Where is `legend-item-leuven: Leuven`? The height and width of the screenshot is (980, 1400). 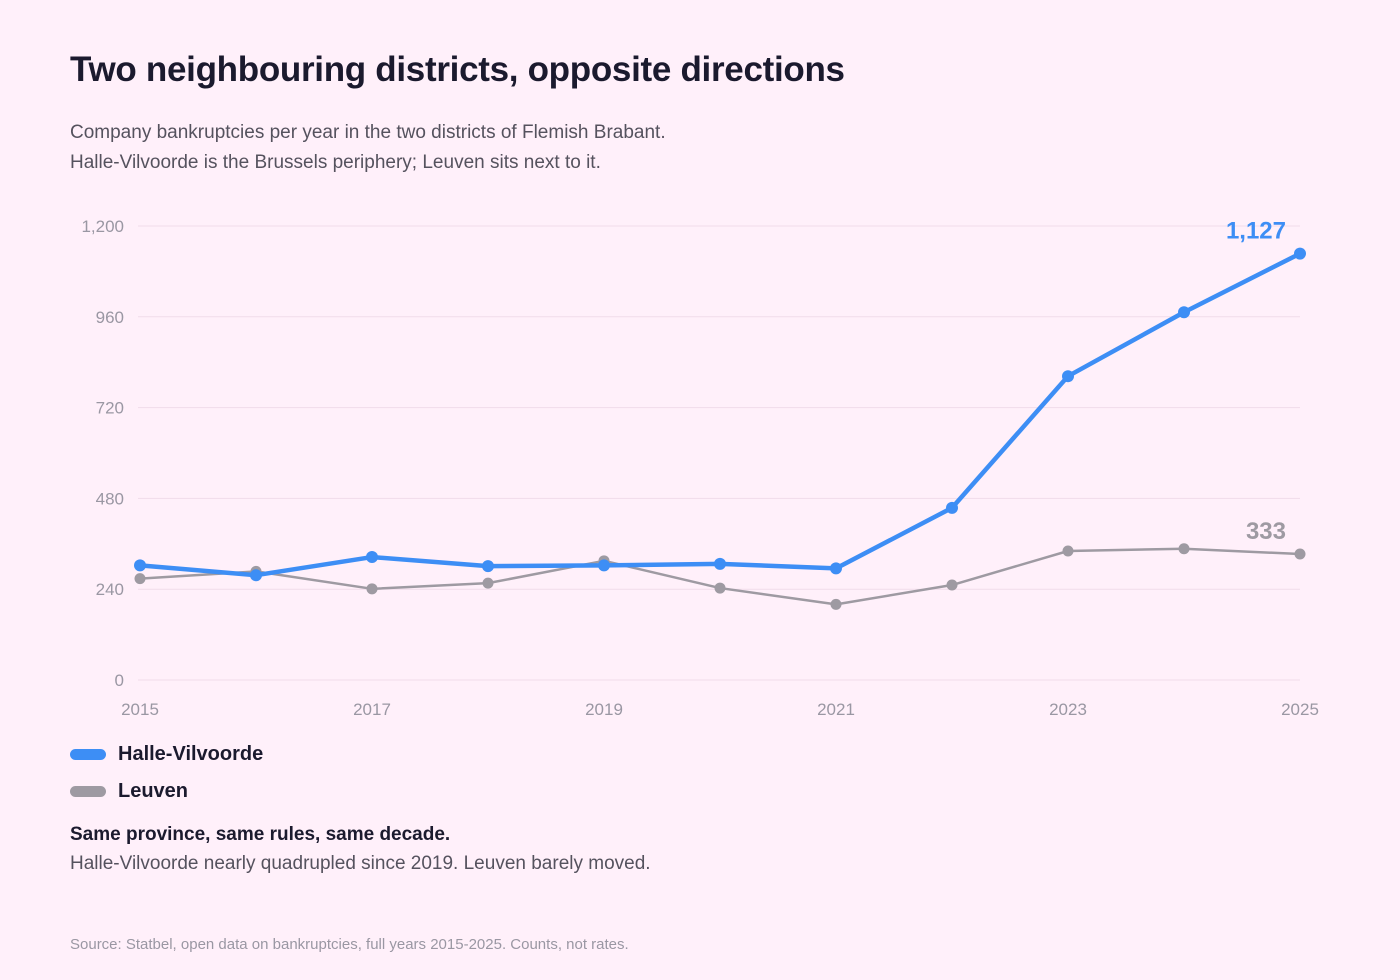 legend-item-leuven: Leuven is located at coordinates (166, 791).